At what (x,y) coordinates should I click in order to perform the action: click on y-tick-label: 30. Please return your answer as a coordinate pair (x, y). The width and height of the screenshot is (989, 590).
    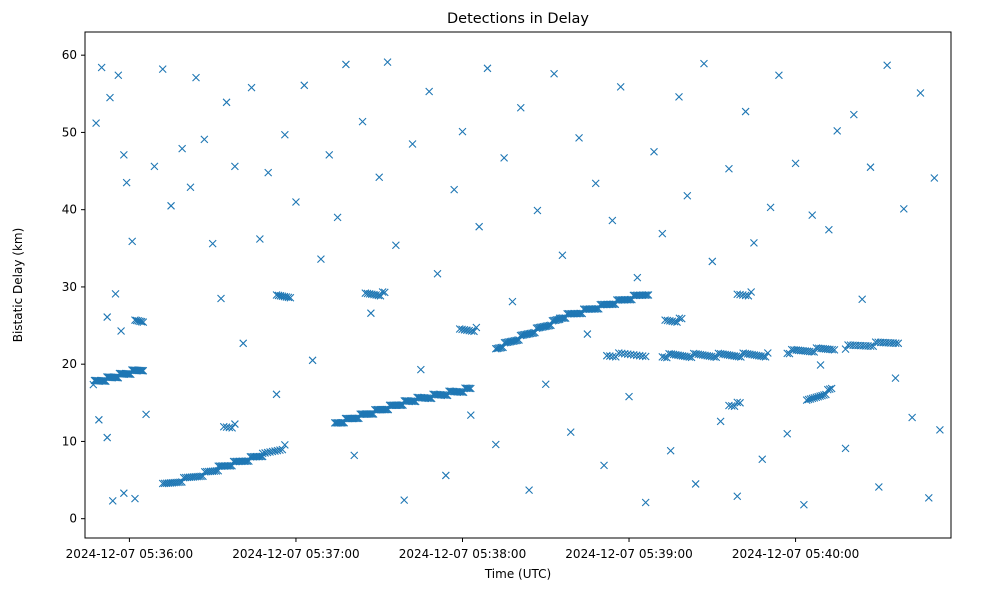
    Looking at the image, I should click on (69, 287).